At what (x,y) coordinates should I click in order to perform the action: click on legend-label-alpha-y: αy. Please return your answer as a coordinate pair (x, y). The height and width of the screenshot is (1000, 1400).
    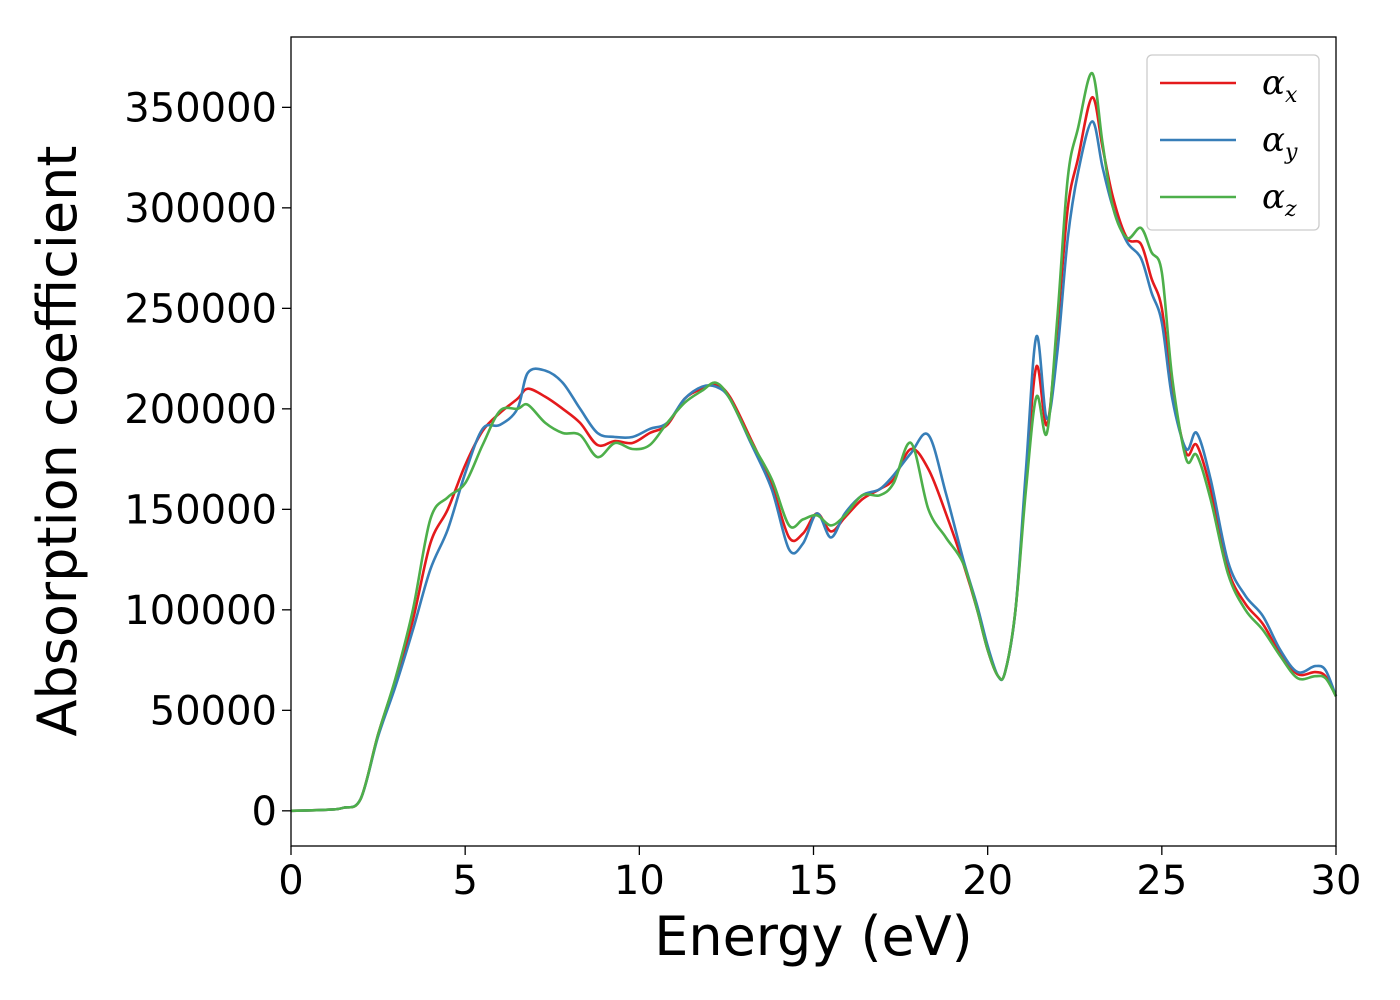
    Looking at the image, I should click on (1280, 142).